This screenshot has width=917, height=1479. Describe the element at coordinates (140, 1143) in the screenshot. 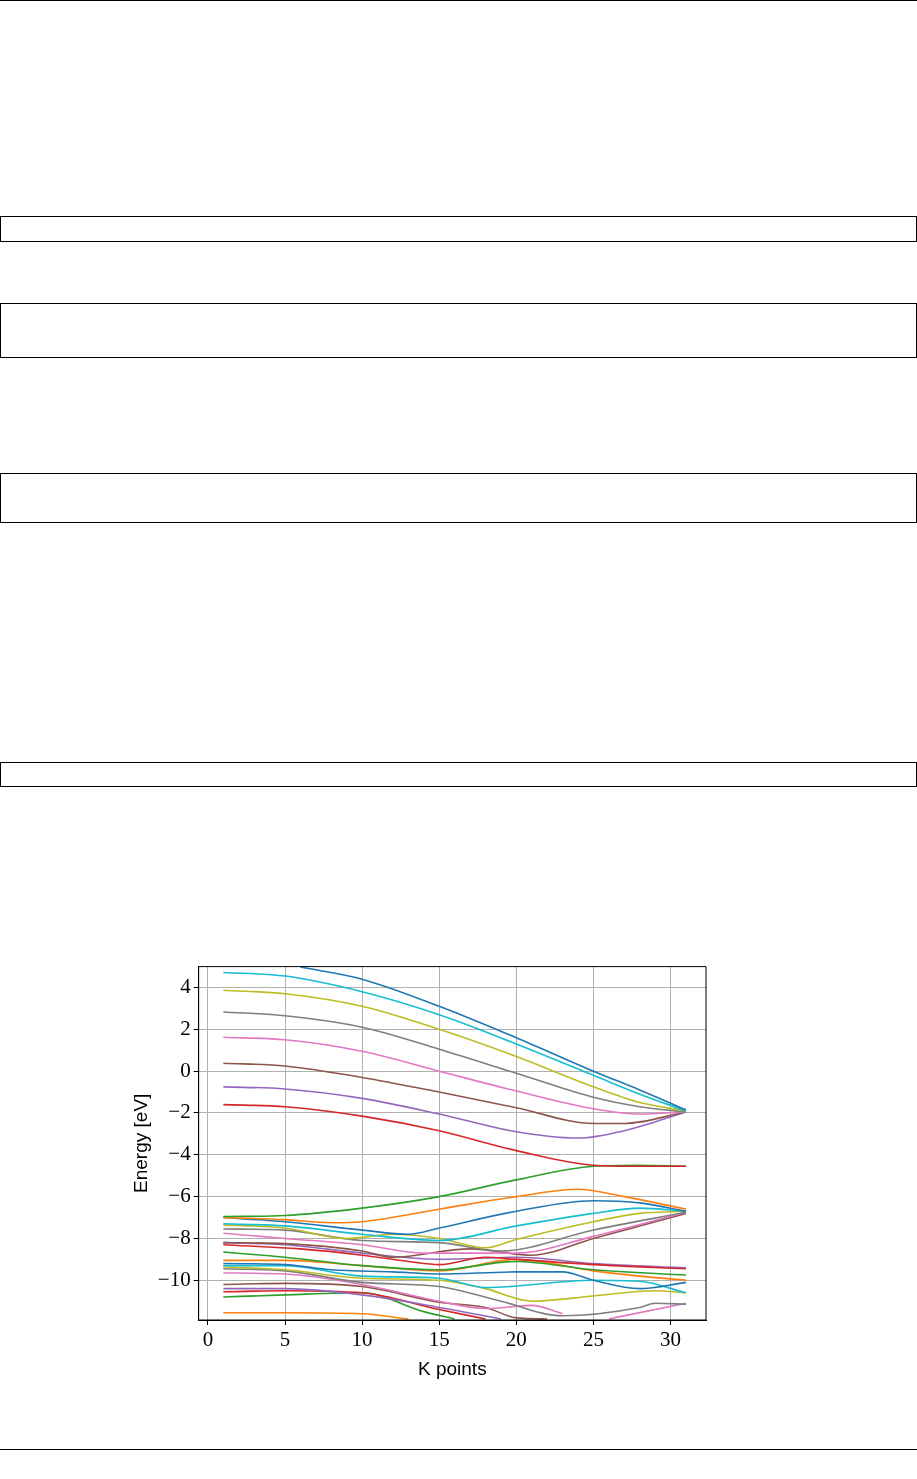

I see `y-axis-title: Energy [eV]` at that location.